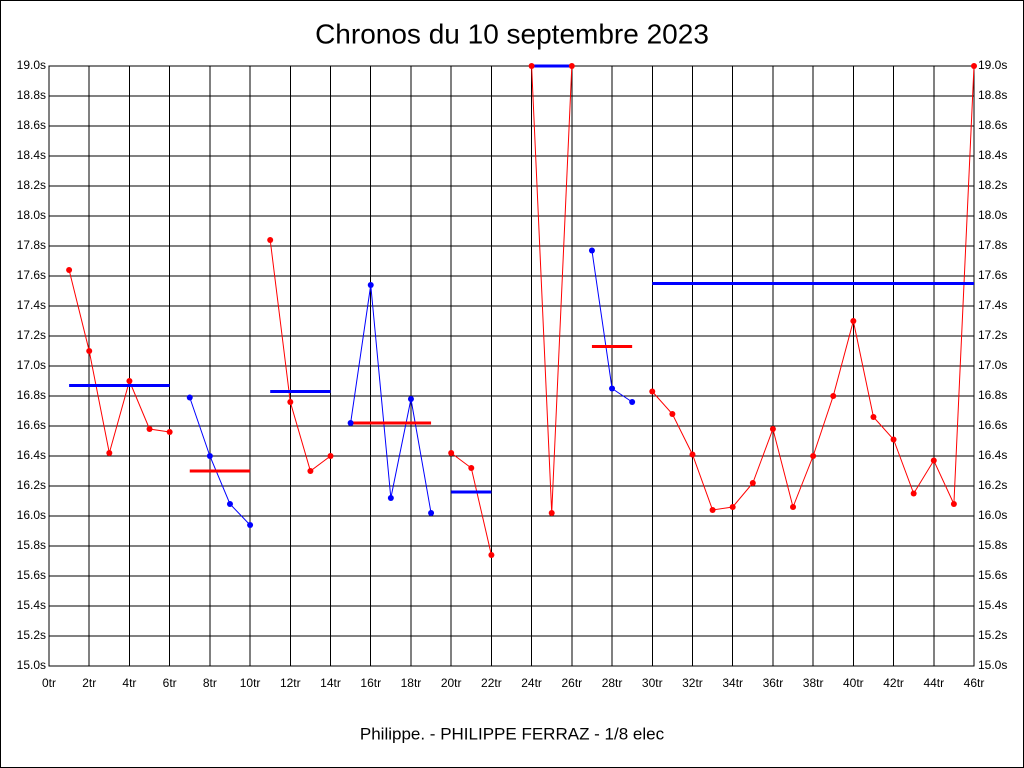 The width and height of the screenshot is (1024, 768). Describe the element at coordinates (31, 275) in the screenshot. I see `y-tick-label: 17.6s` at that location.